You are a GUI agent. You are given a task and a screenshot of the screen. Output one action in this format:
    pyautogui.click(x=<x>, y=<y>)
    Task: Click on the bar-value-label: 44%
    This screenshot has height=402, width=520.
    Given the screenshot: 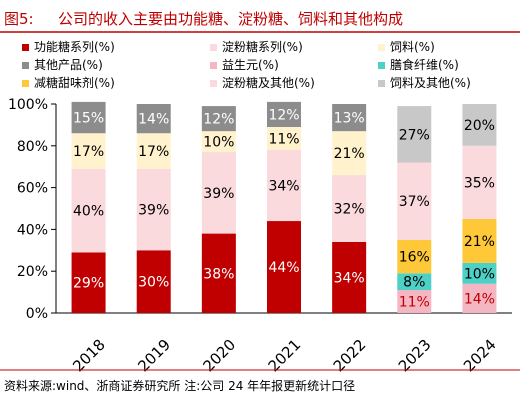 What is the action you would take?
    pyautogui.click(x=283, y=268)
    